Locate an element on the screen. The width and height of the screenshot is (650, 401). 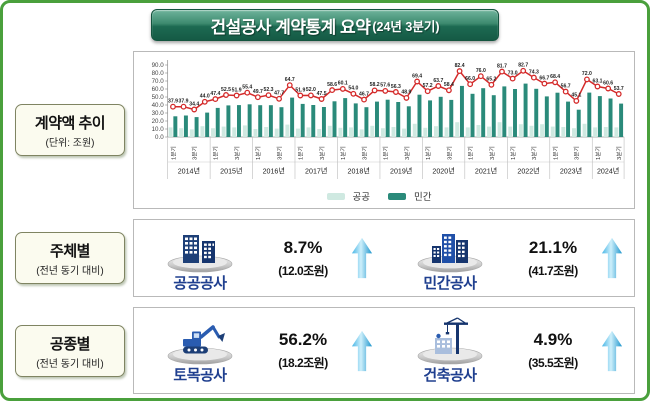
svg-text: 82.4 is located at coordinates (460, 66).